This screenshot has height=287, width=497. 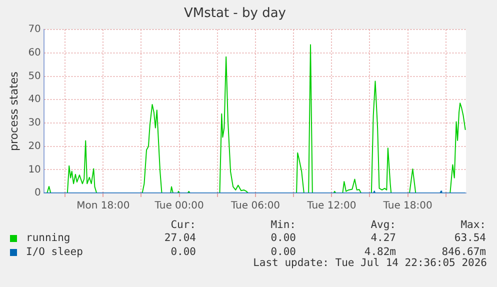 What do you see at coordinates (179, 206) in the screenshot?
I see `x-tick-label: Tue 00:00` at bounding box center [179, 206].